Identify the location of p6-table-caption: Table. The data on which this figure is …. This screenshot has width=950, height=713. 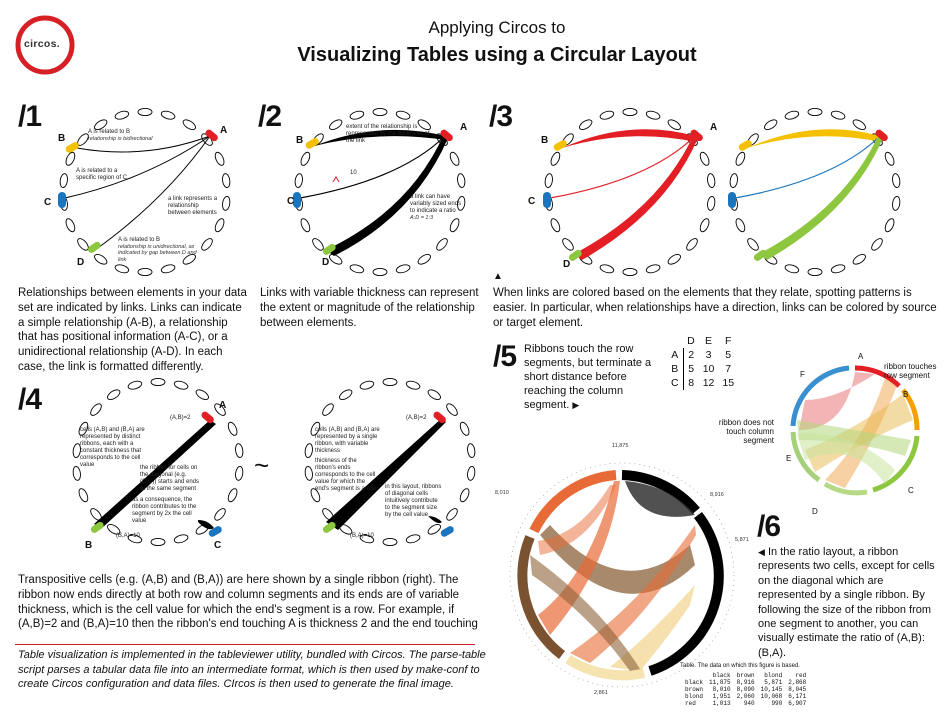
(740, 666).